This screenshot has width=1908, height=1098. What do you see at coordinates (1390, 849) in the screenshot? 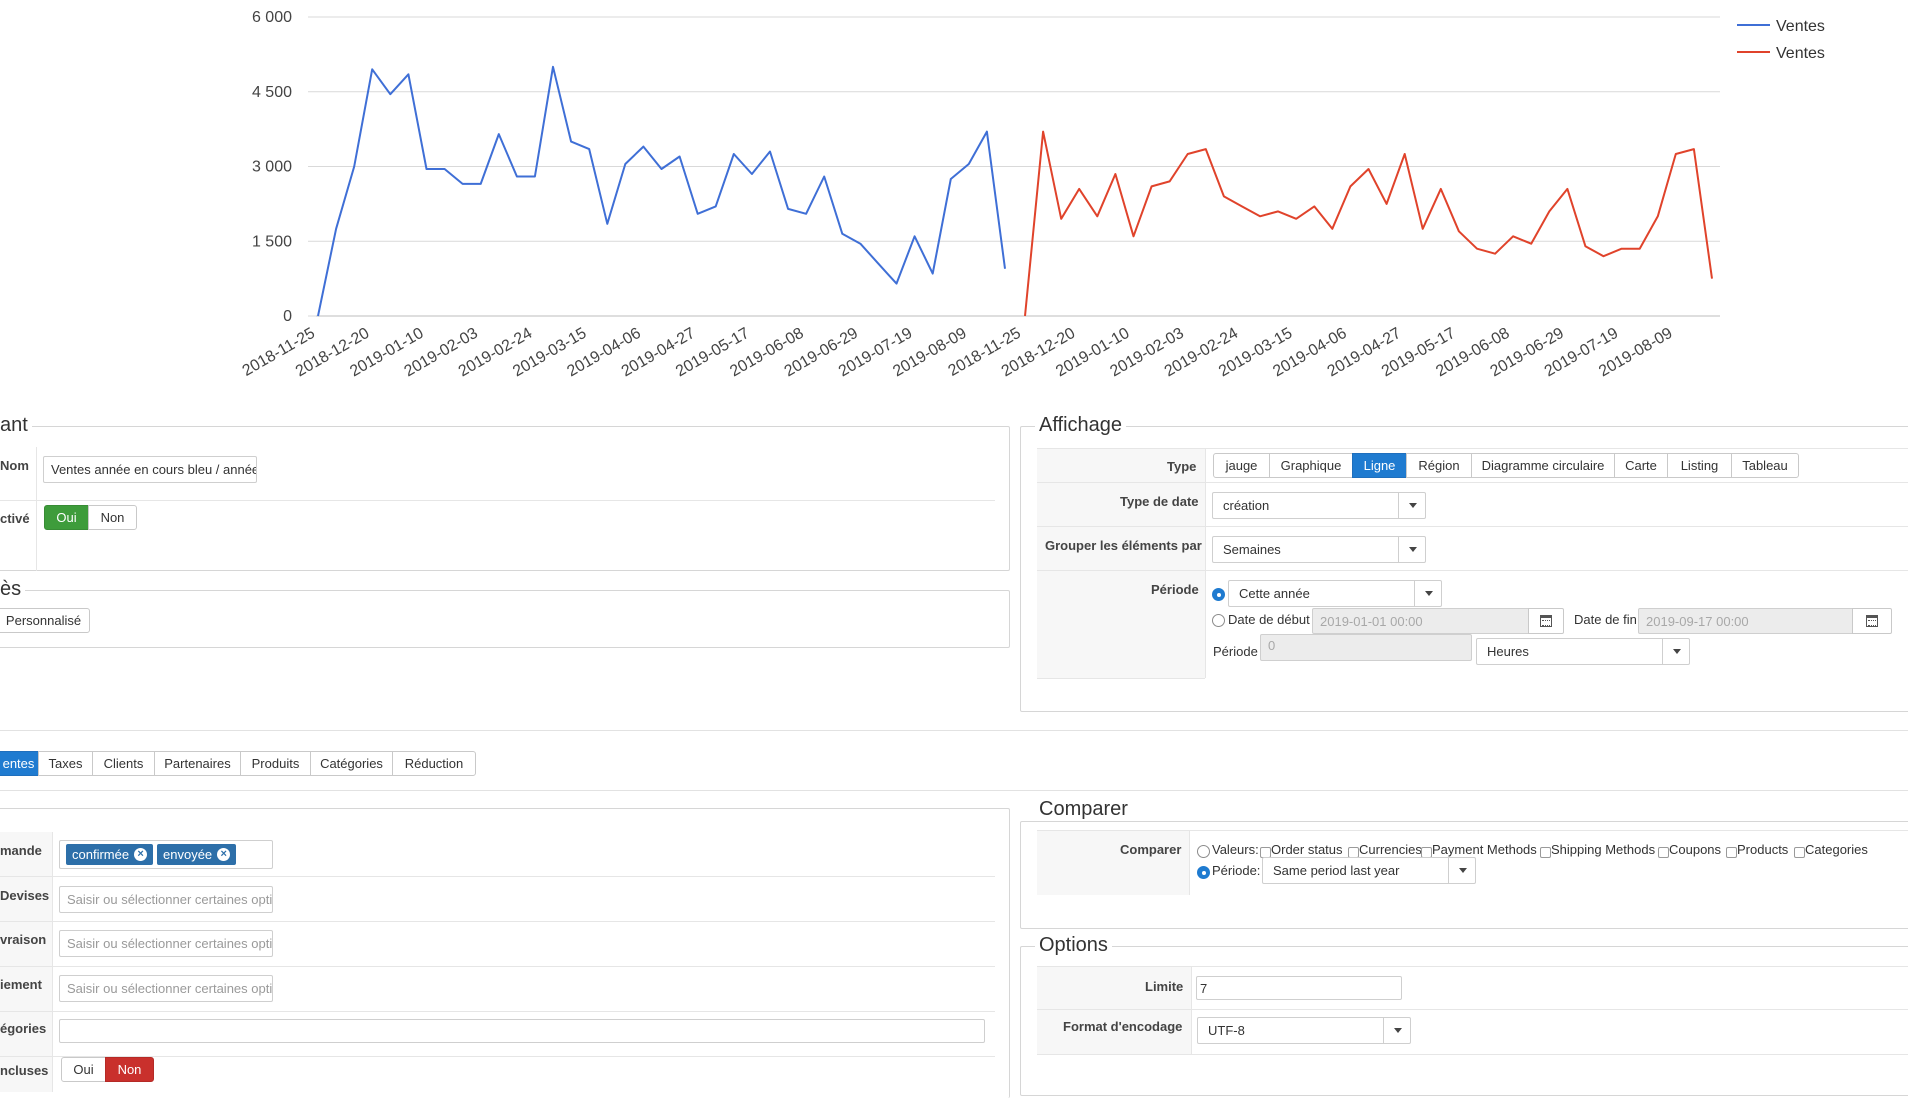
I see `compare-option-label: Currencies` at bounding box center [1390, 849].